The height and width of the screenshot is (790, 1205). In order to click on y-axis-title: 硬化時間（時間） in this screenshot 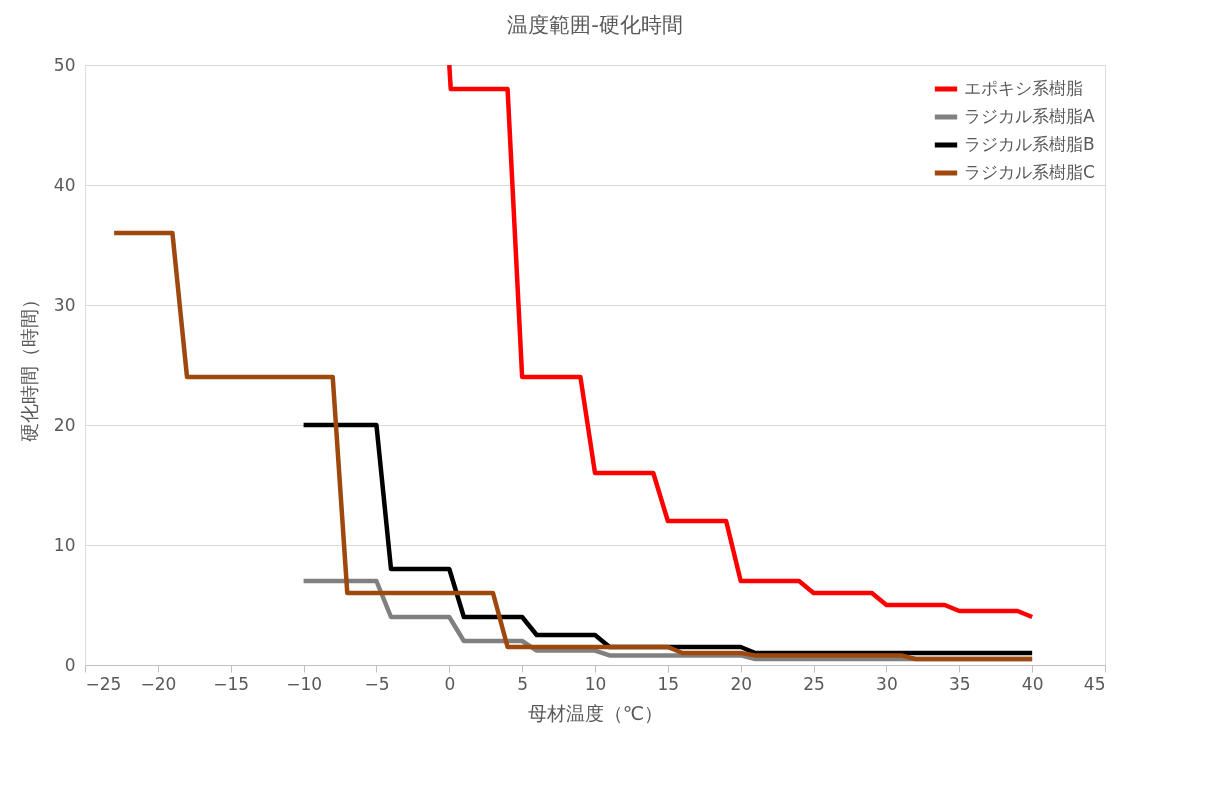, I will do `click(28, 365)`.